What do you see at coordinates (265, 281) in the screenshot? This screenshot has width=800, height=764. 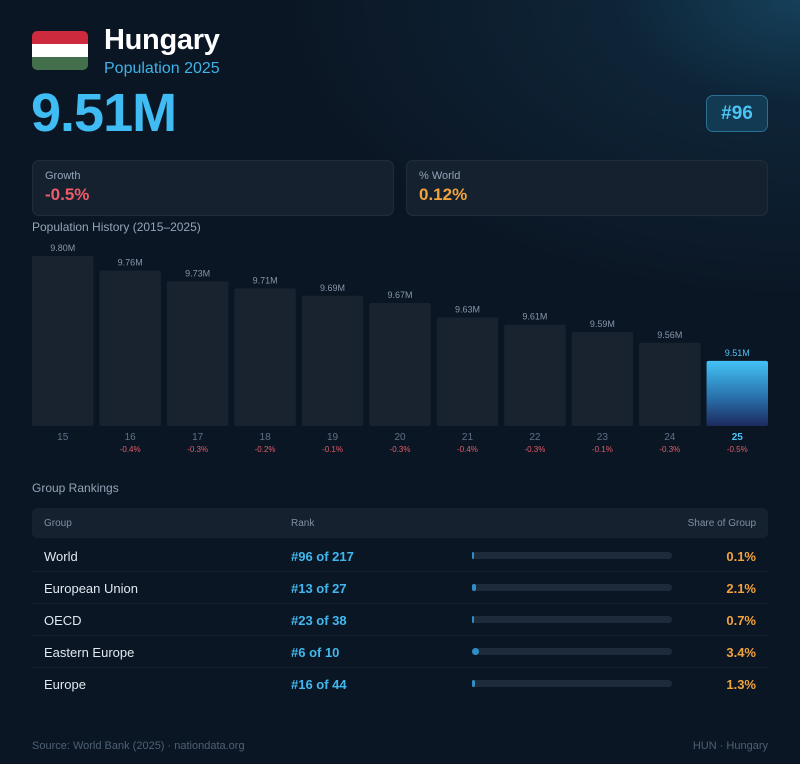 I see `bar-value-label: 9.71M` at bounding box center [265, 281].